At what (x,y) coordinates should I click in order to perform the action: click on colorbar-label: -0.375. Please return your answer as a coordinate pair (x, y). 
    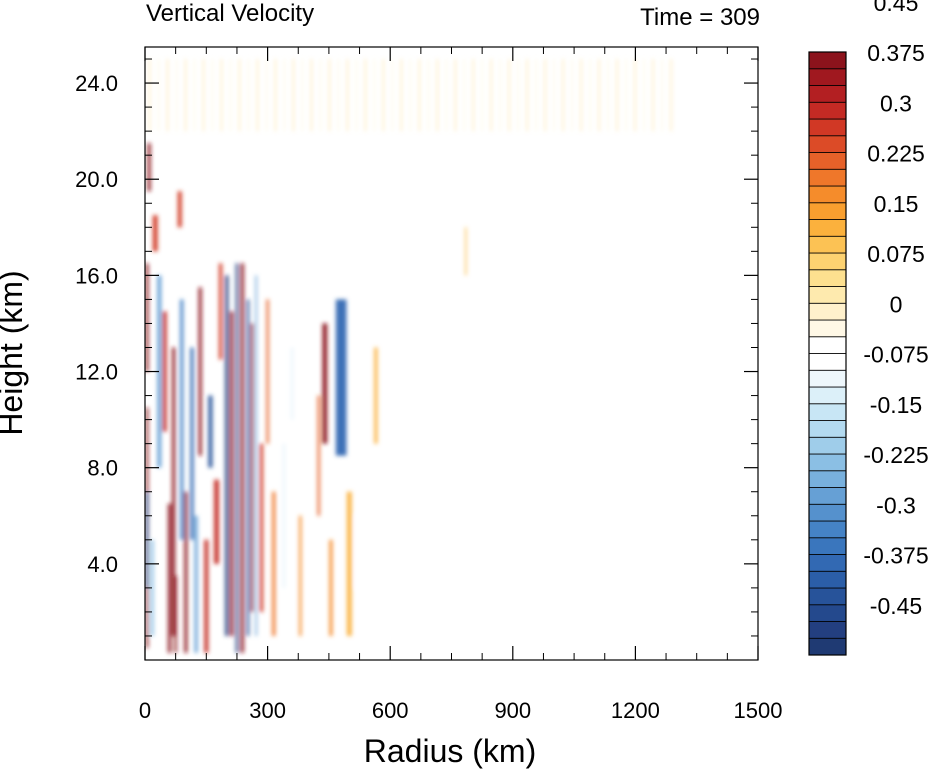
    Looking at the image, I should click on (895, 556).